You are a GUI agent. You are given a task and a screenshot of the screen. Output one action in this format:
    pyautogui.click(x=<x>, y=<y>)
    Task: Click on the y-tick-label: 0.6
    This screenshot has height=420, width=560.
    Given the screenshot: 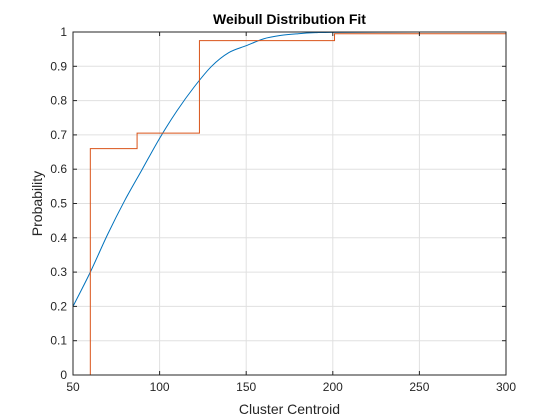 What is the action you would take?
    pyautogui.click(x=58, y=169)
    